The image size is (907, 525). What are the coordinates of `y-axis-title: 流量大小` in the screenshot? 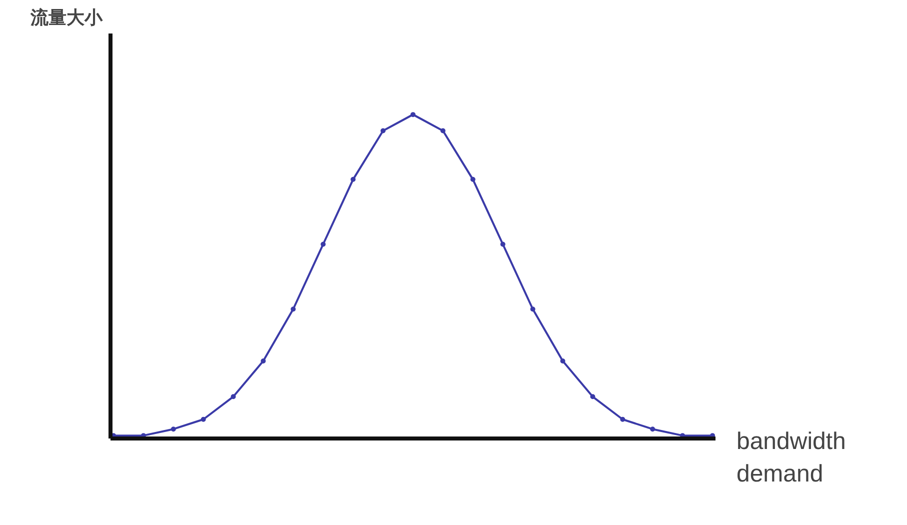 It's located at (67, 18).